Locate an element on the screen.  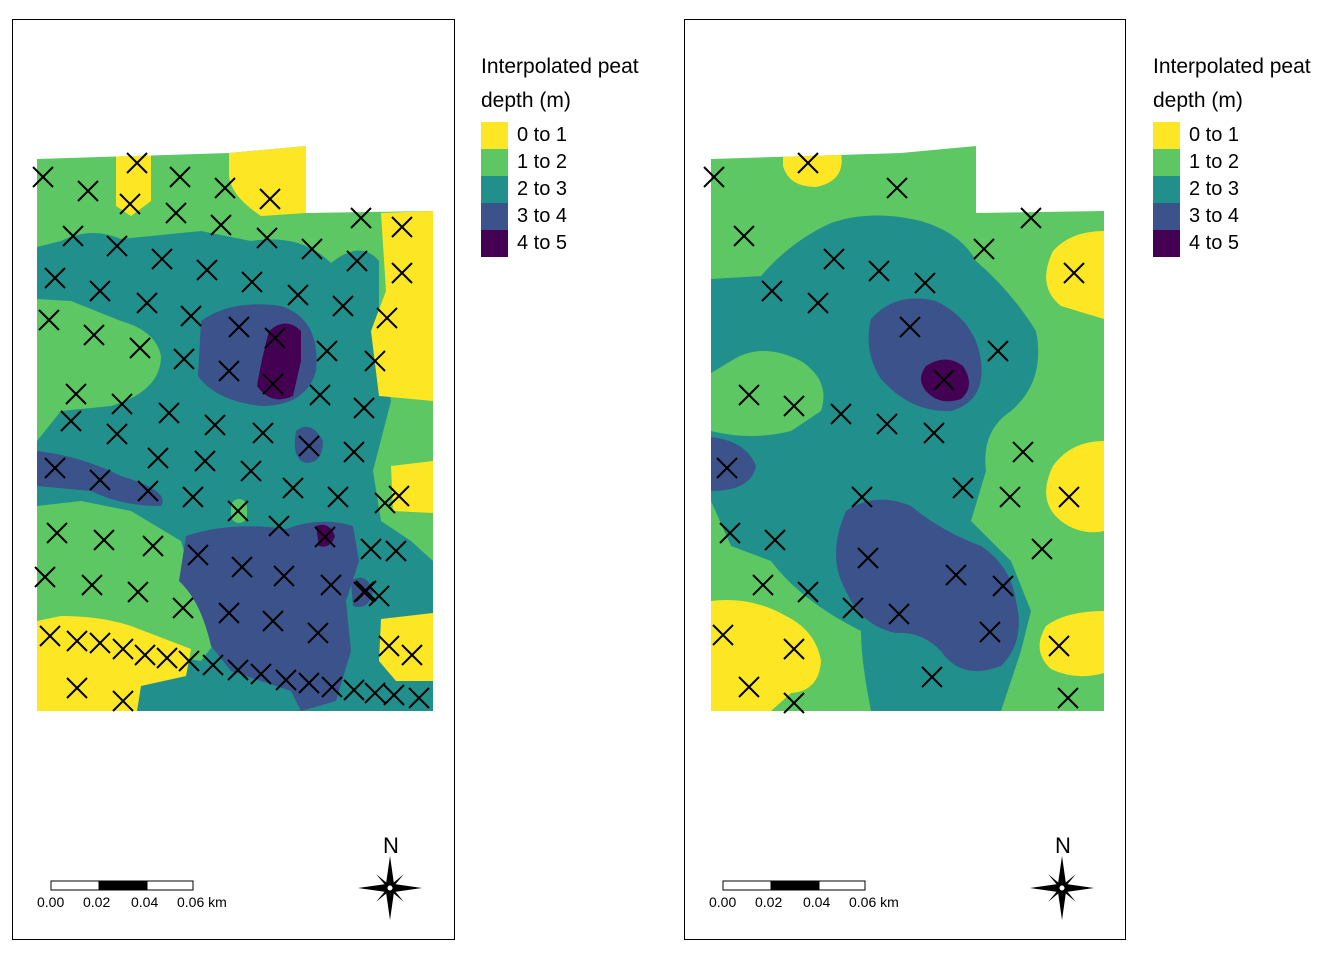
legend-item: 4 to 5 is located at coordinates (571, 243).